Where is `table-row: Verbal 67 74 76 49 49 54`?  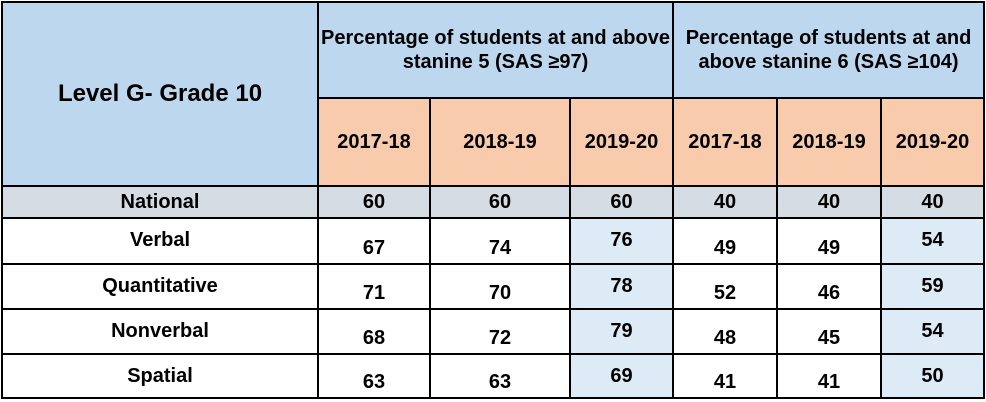
table-row: Verbal 67 74 76 49 49 54 is located at coordinates (493, 241).